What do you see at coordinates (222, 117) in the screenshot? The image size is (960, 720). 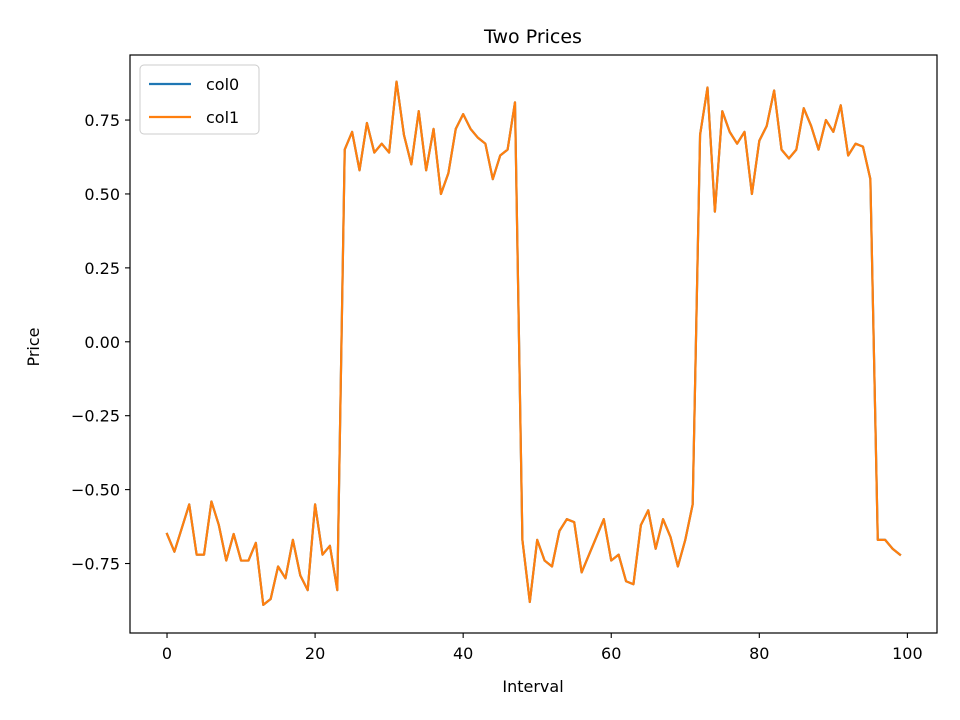 I see `legend-label-col1: col1` at bounding box center [222, 117].